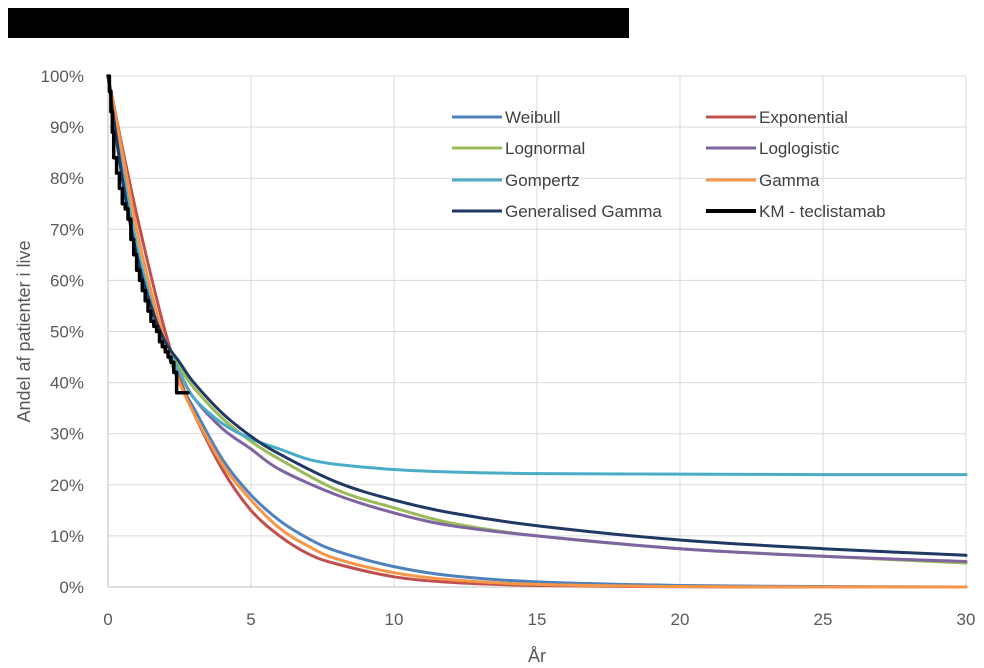  I want to click on x-tick-label: 10, so click(394, 619).